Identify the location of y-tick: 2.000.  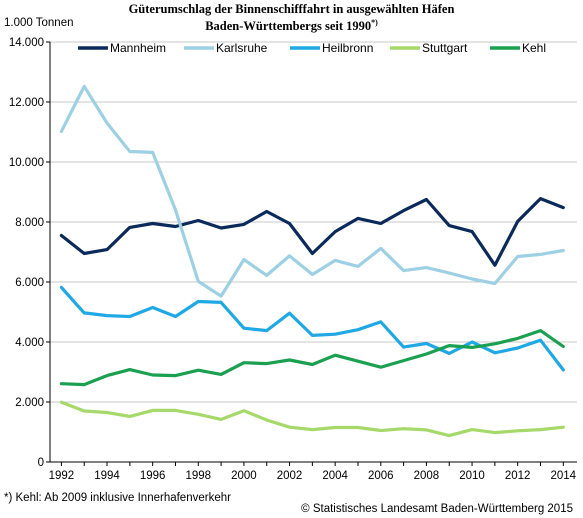
(32, 403).